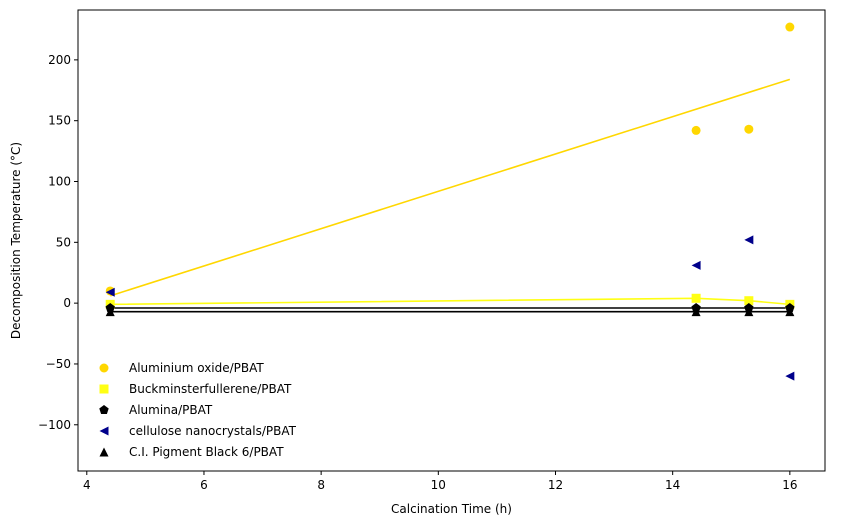  I want to click on legend-label: Aluminium oxide/PBAT, so click(196, 368).